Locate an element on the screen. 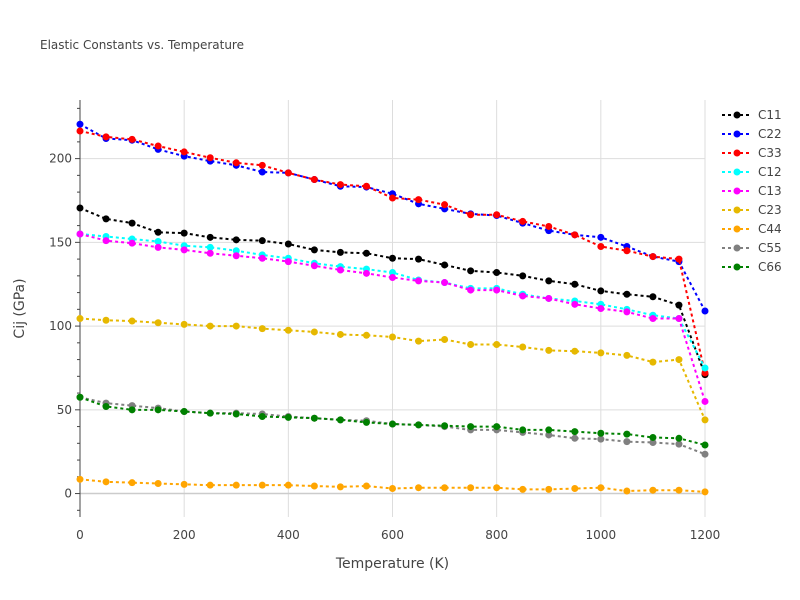 Image resolution: width=800 pixels, height=600 pixels. legend-item-c44: C44 is located at coordinates (752, 229).